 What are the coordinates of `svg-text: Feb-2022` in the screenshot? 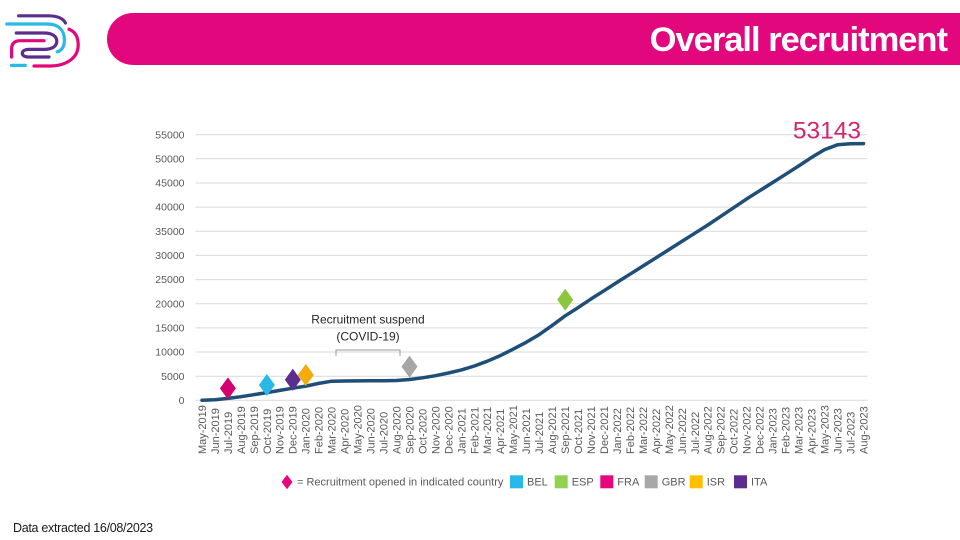 It's located at (631, 430).